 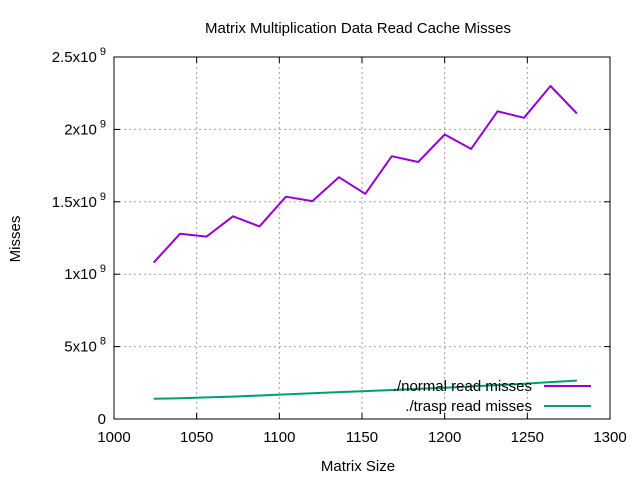 What do you see at coordinates (527, 437) in the screenshot?
I see `x-tick-label: 1250` at bounding box center [527, 437].